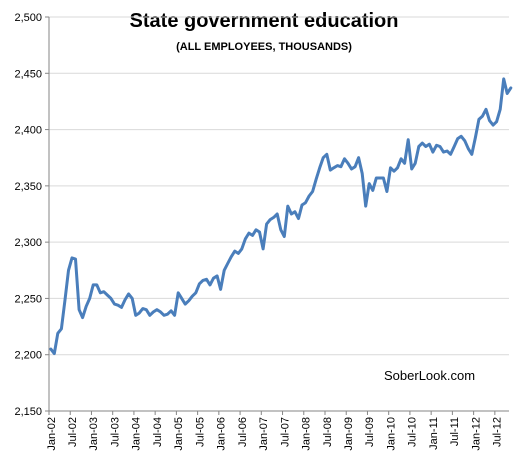  I want to click on y-tick-label: 2,150, so click(28, 412).